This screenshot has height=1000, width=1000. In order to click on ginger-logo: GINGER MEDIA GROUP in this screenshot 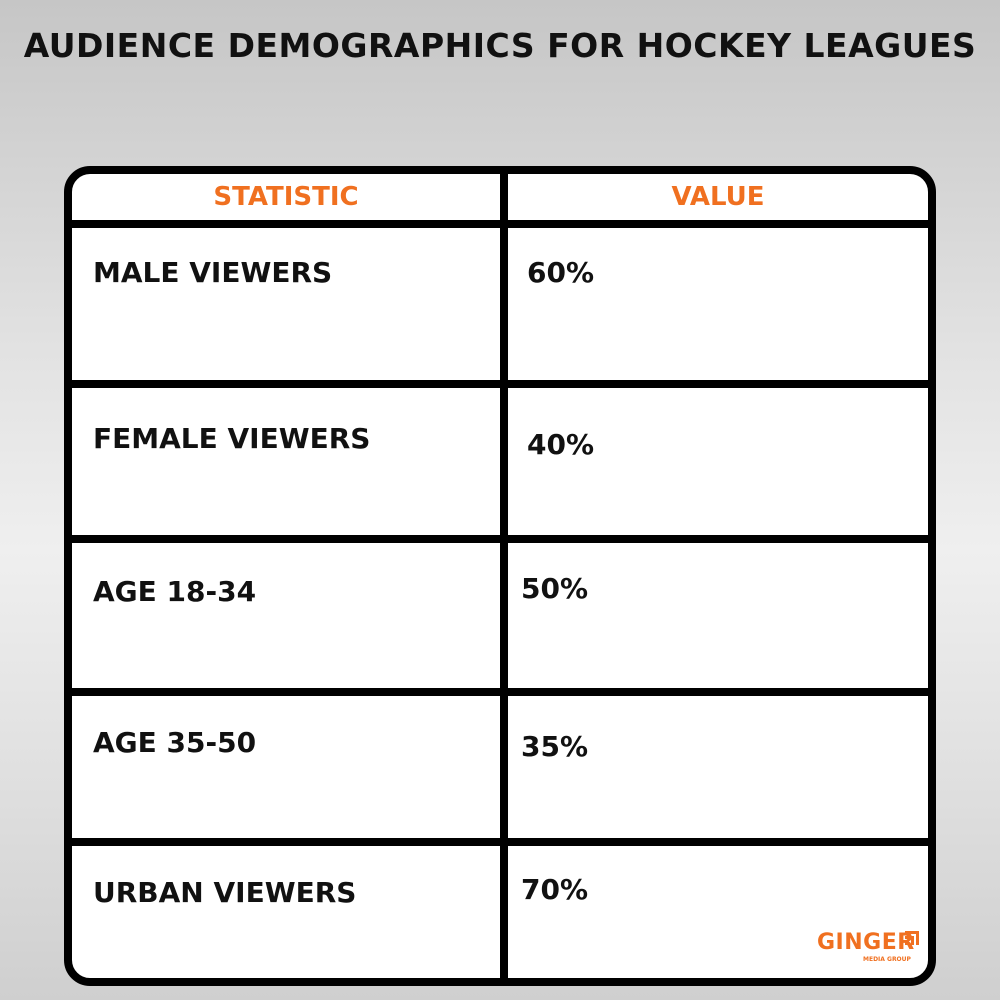, I will do `click(868, 946)`.